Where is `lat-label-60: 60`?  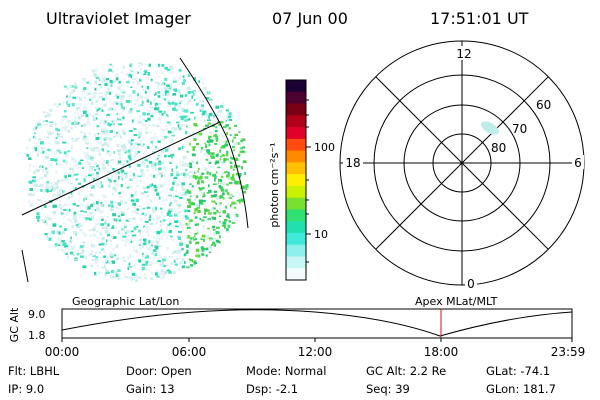 lat-label-60: 60 is located at coordinates (543, 105).